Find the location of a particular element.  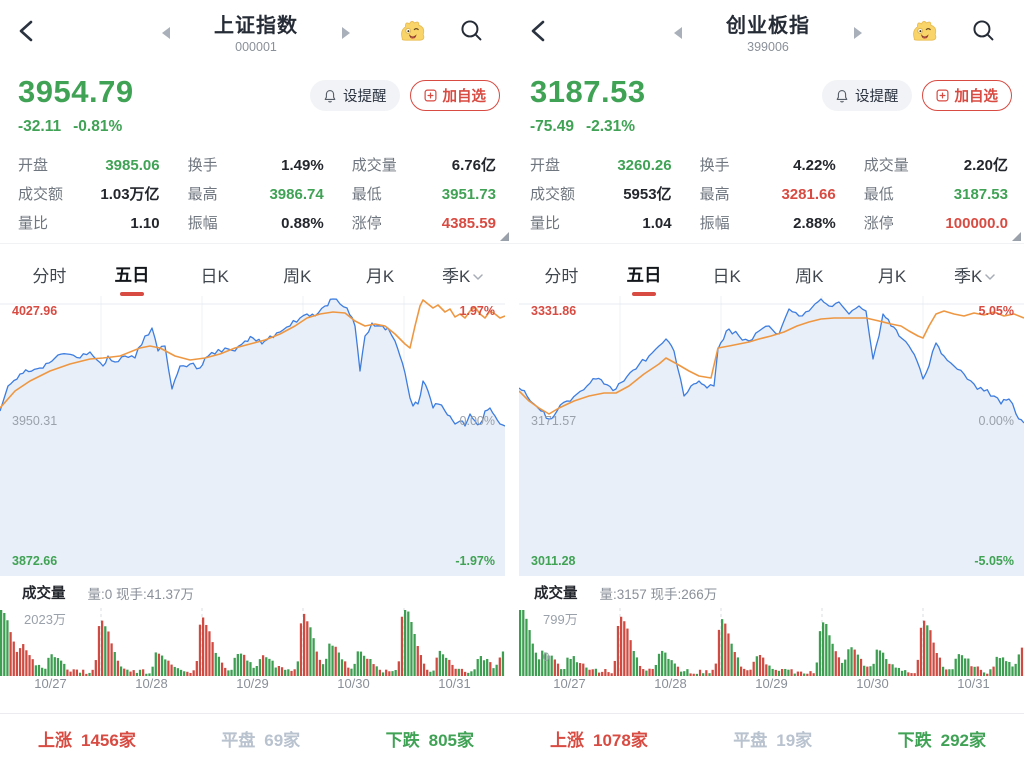

volume-axis-max-label: 799万 is located at coordinates (560, 619).